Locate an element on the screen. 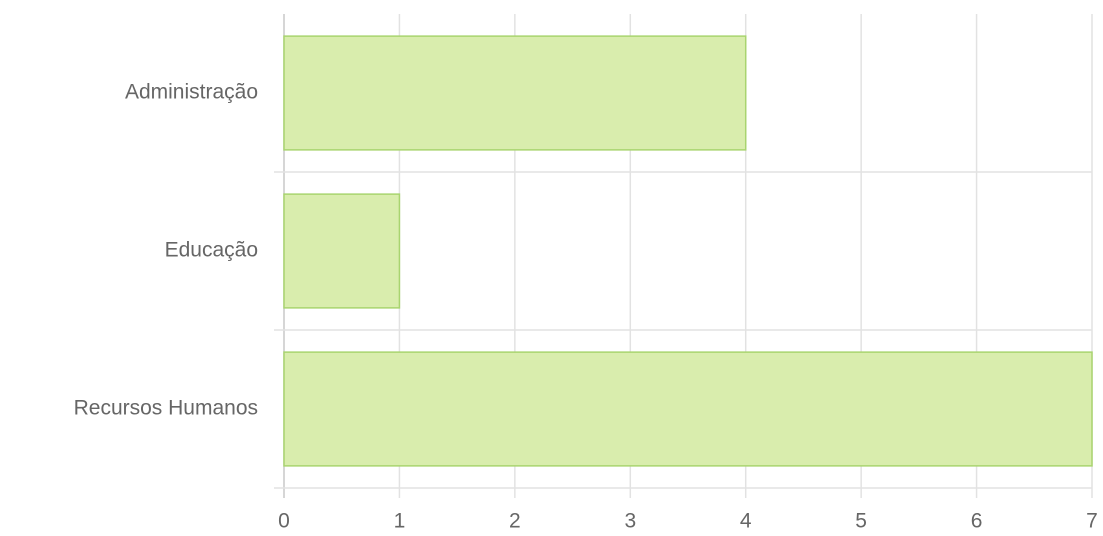  x-tick-label: 5 is located at coordinates (861, 521).